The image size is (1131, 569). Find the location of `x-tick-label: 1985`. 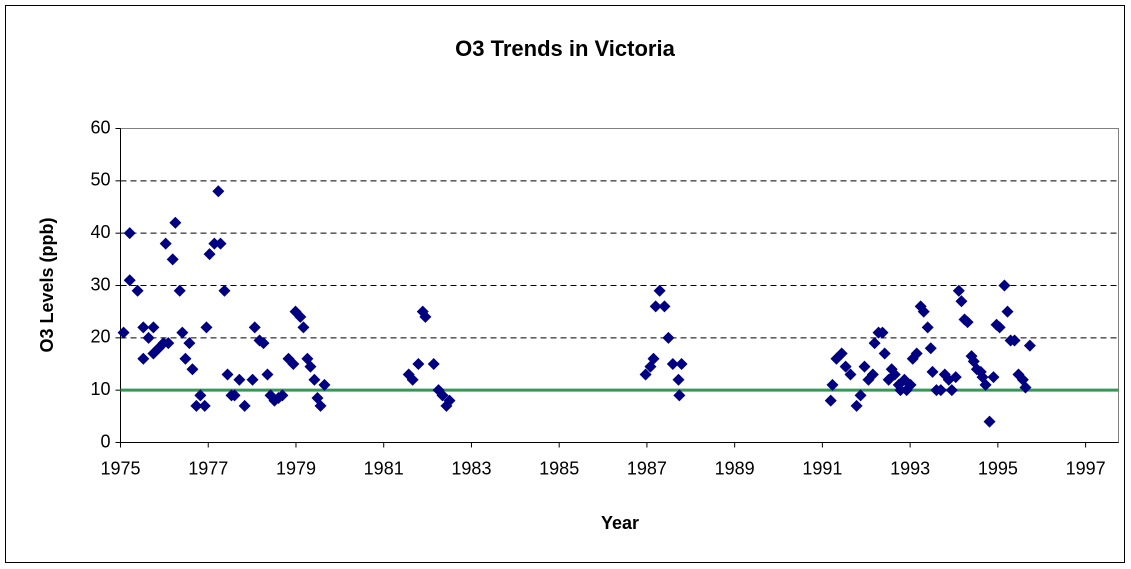

x-tick-label: 1985 is located at coordinates (559, 468).